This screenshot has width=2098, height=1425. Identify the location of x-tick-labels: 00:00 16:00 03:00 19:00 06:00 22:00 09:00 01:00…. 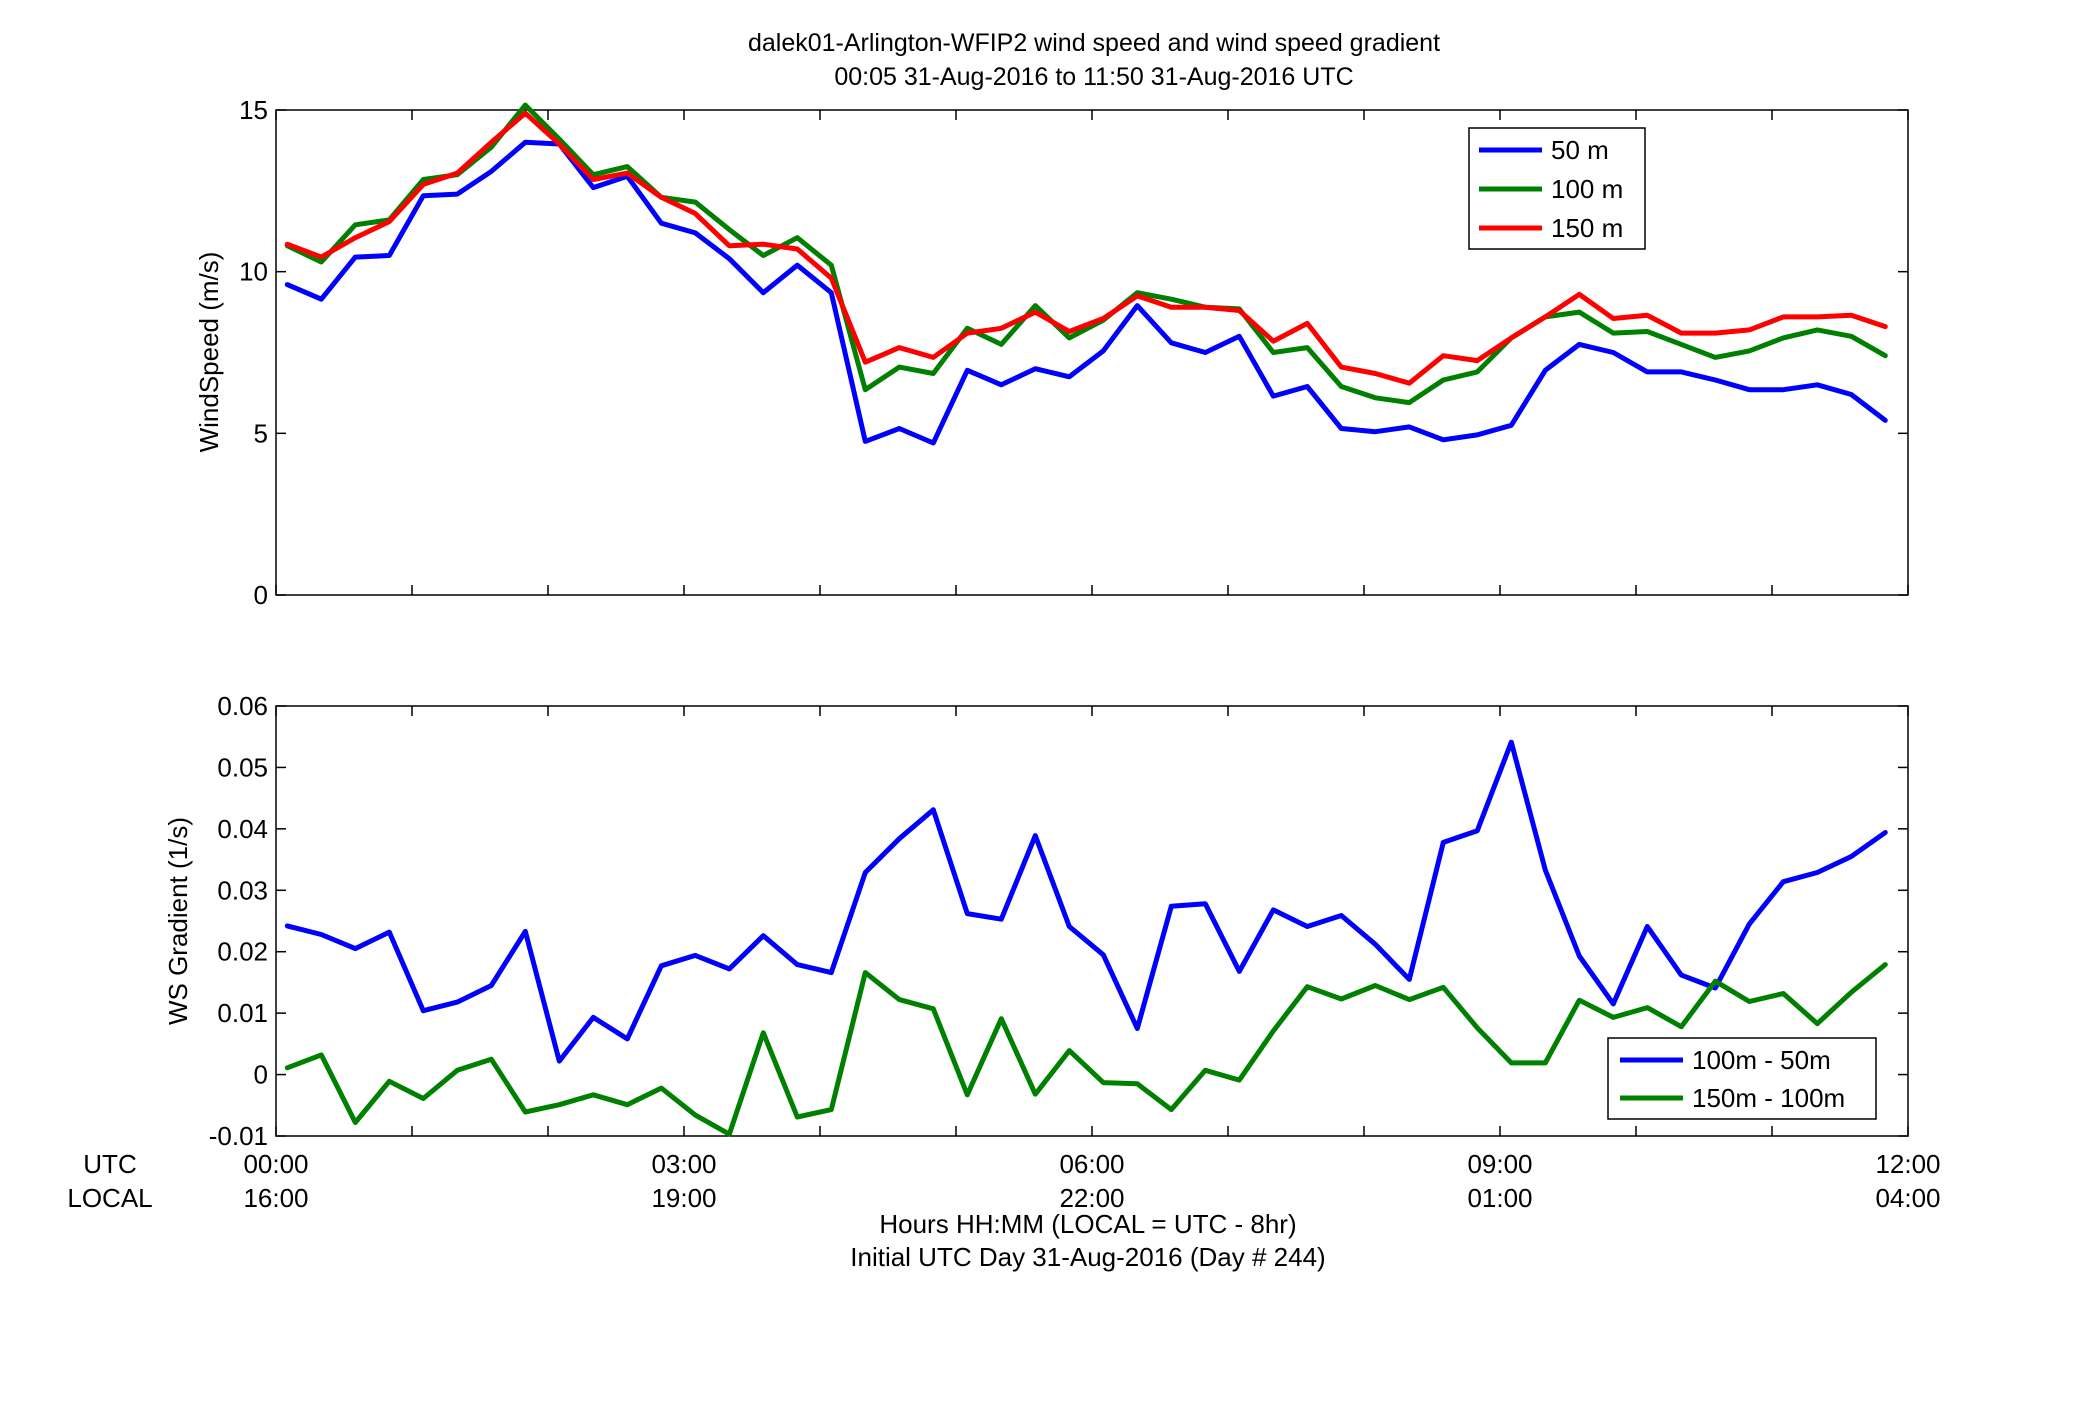
(1091, 1181).